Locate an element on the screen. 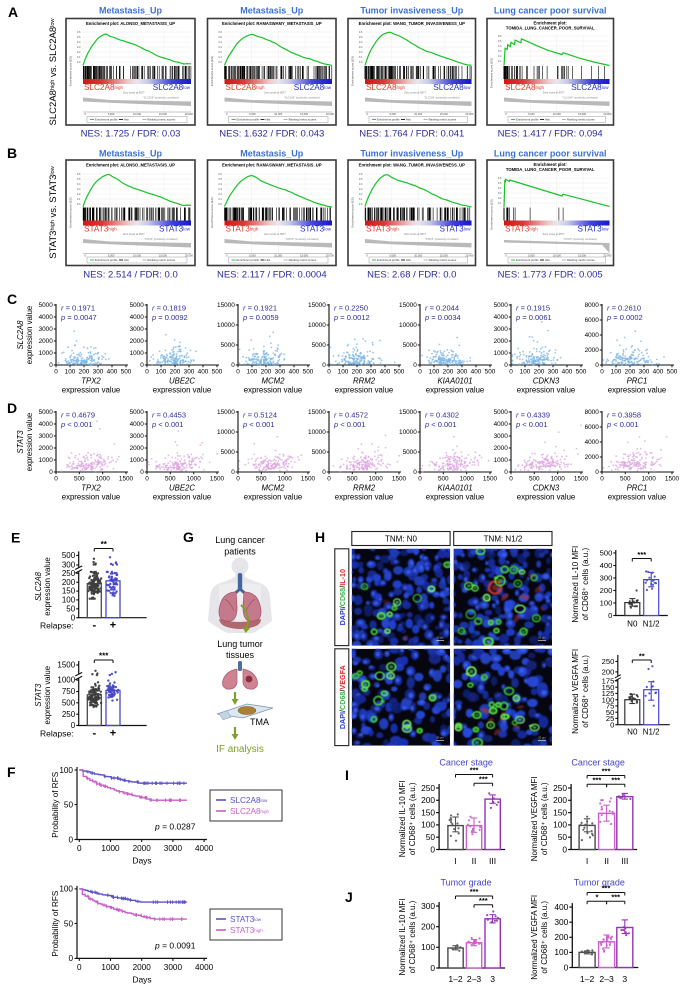 The height and width of the screenshot is (992, 687). svg-text:"STAT3" (positively correlated: "STAT3" (positively correlated) is located at coordinates (442, 239).